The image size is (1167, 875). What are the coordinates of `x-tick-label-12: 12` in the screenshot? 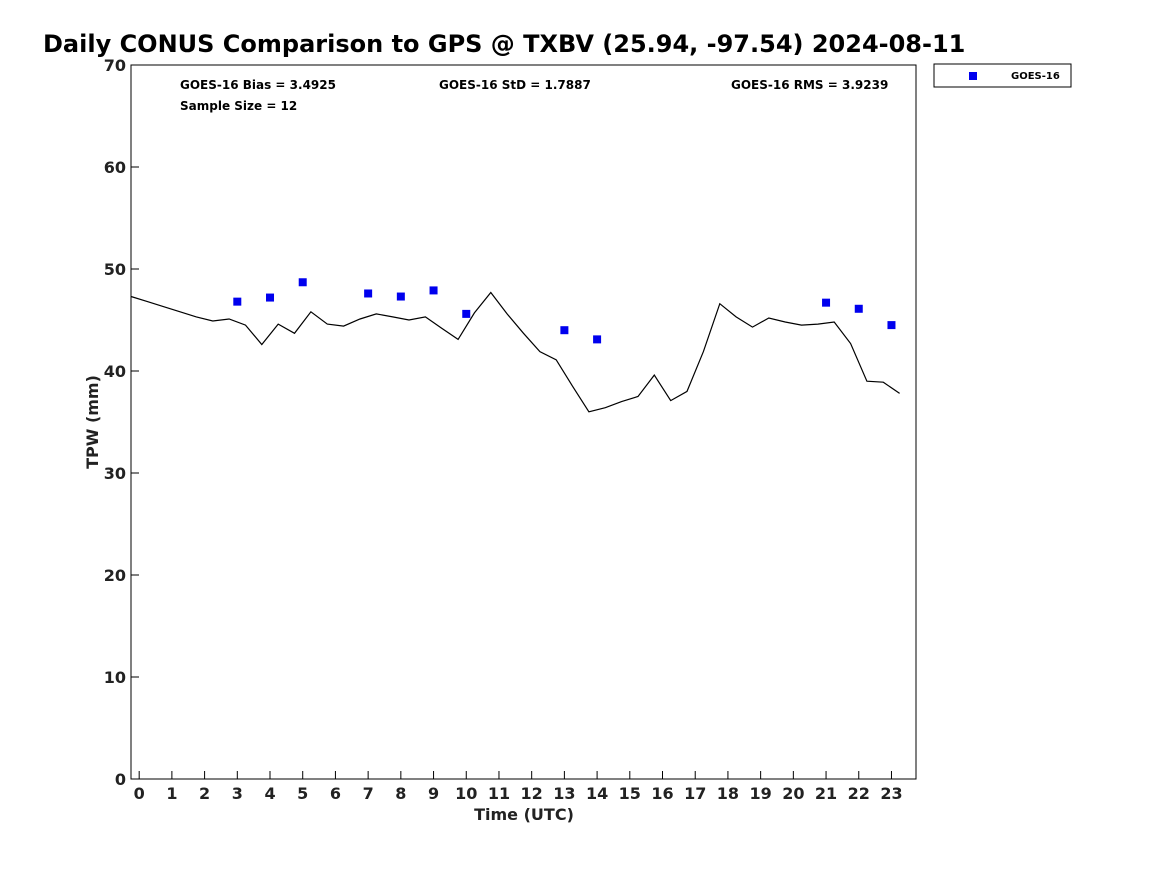 It's located at (532, 793).